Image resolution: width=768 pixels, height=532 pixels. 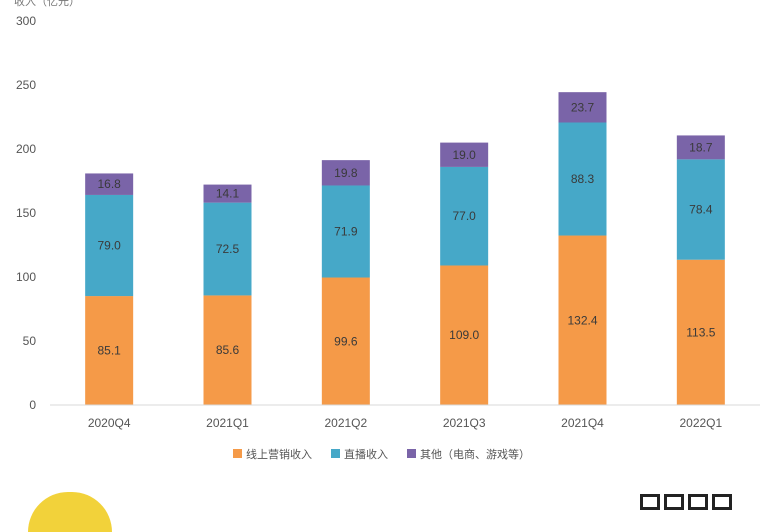 I want to click on bar-value-label: 78.4, so click(x=701, y=210).